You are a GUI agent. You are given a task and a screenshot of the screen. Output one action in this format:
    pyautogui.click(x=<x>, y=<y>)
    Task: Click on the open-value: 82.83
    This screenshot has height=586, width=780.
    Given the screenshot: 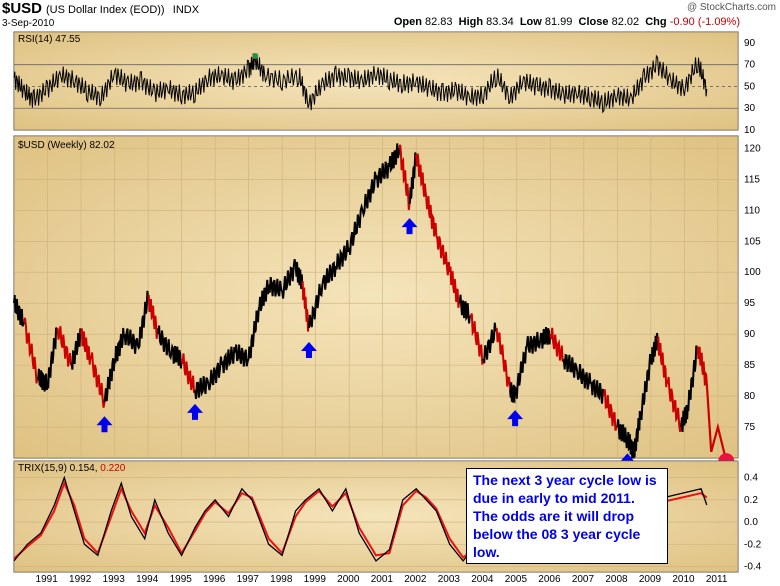 What is the action you would take?
    pyautogui.click(x=439, y=22)
    